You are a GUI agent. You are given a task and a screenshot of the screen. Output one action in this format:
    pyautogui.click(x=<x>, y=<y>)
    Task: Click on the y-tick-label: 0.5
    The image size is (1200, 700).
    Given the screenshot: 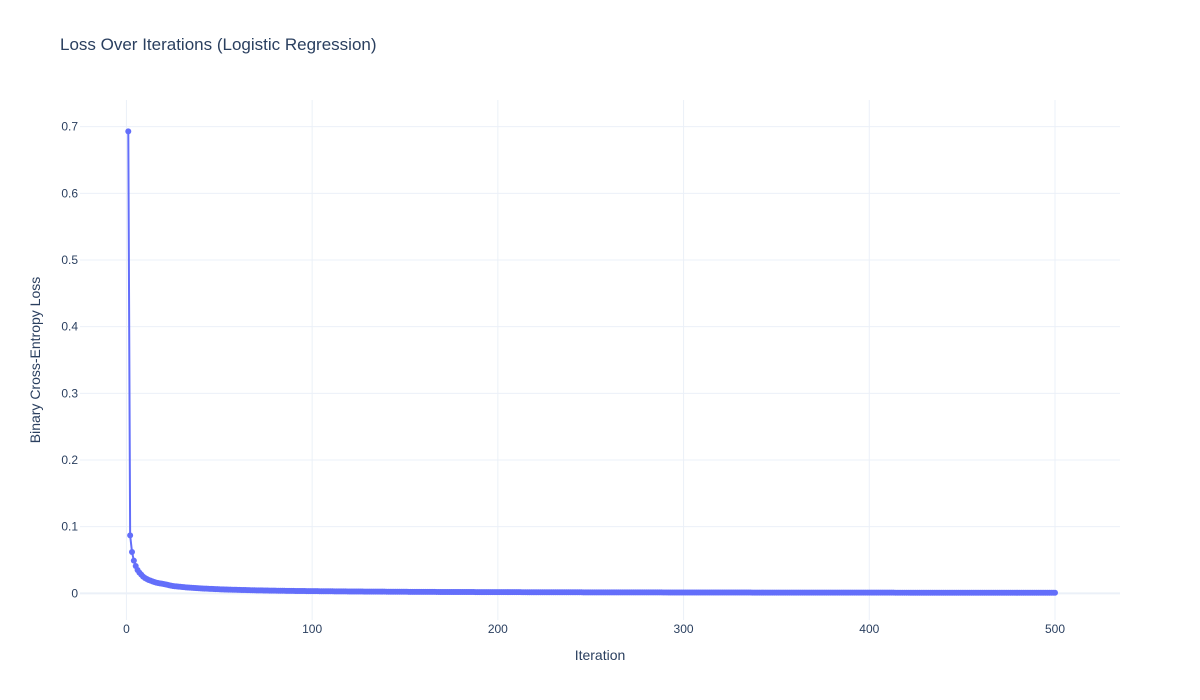 What is the action you would take?
    pyautogui.click(x=69, y=260)
    